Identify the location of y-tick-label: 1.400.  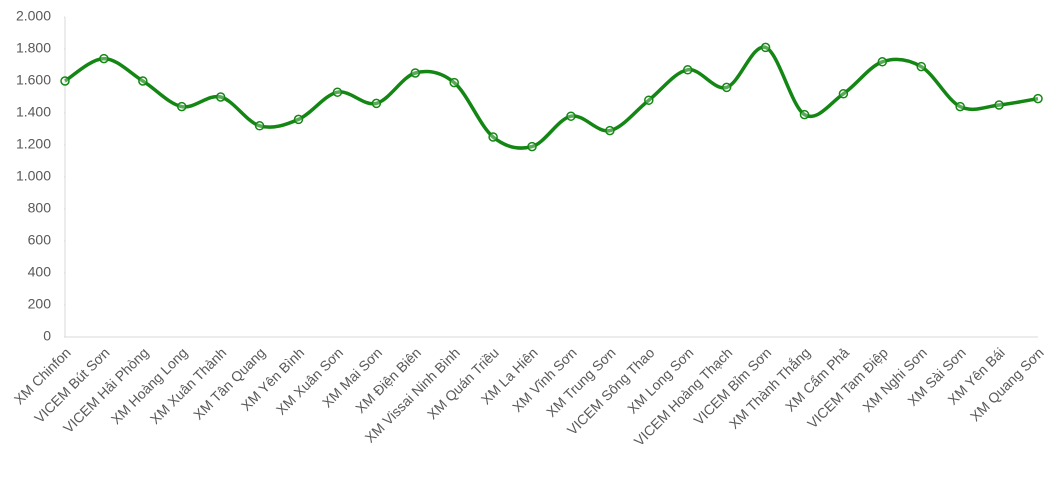
(33, 112).